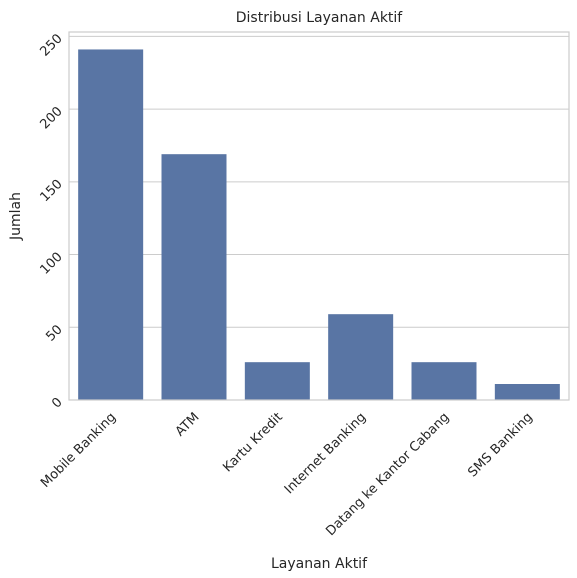 The width and height of the screenshot is (577, 578). I want to click on x-tick-label: Kartu Kredit, so click(252, 442).